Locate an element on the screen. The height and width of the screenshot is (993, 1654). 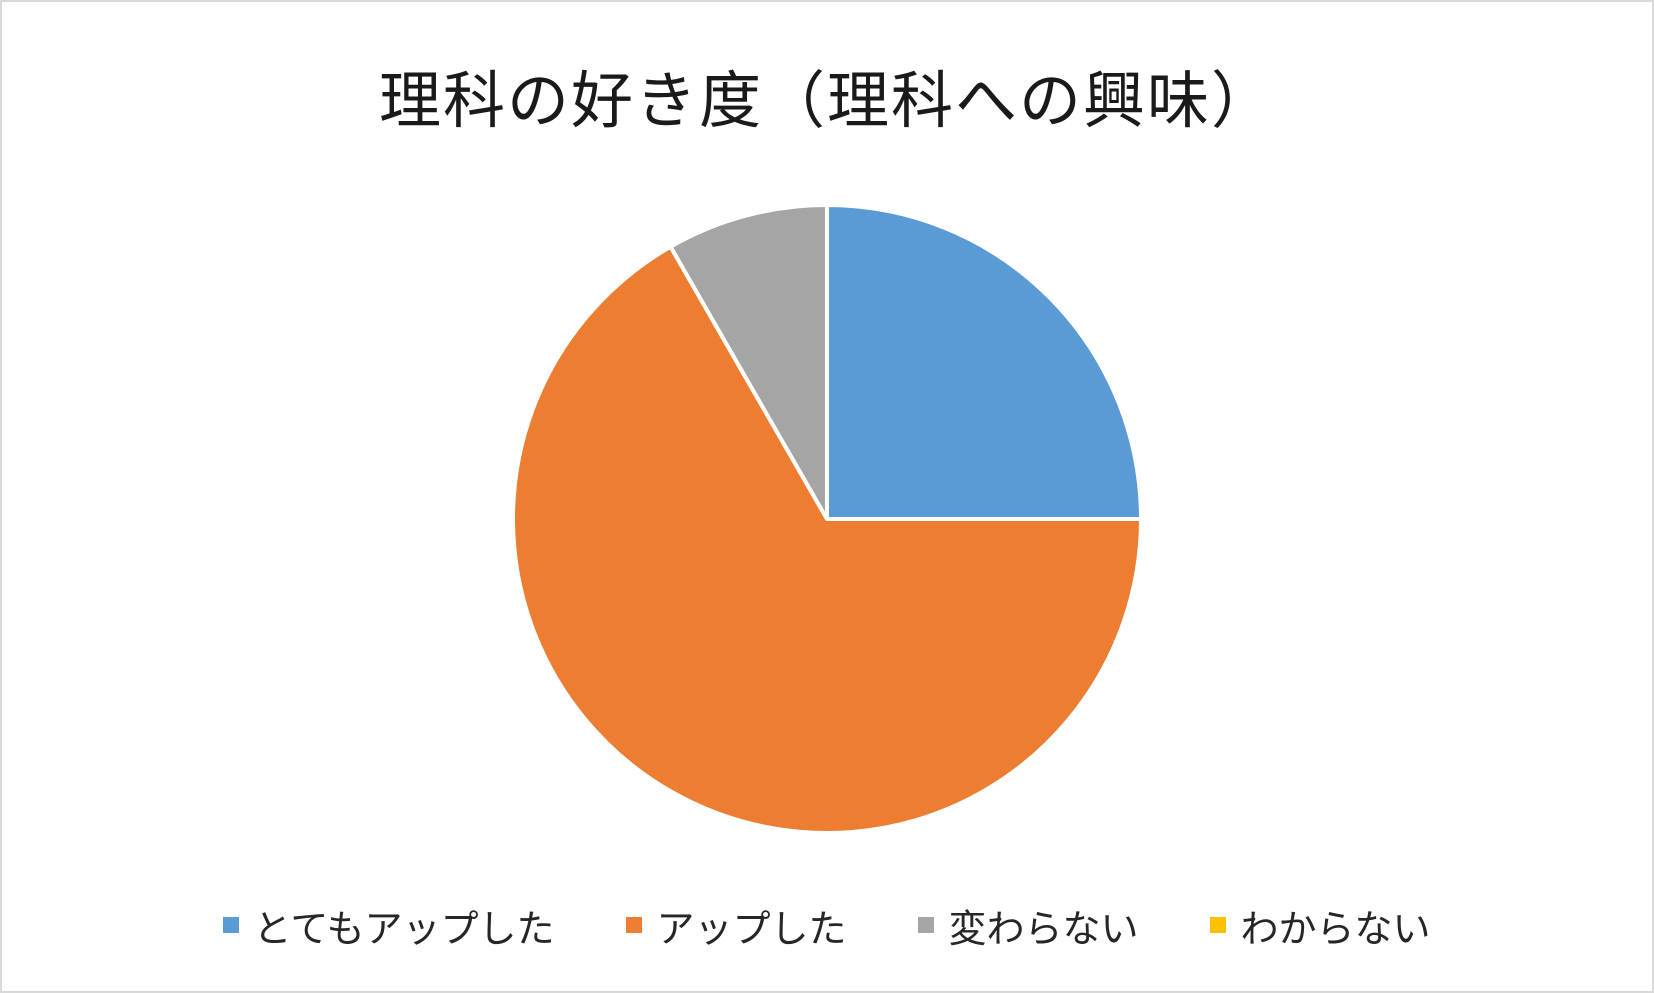
pie-slice-unchanged is located at coordinates (748, 362).